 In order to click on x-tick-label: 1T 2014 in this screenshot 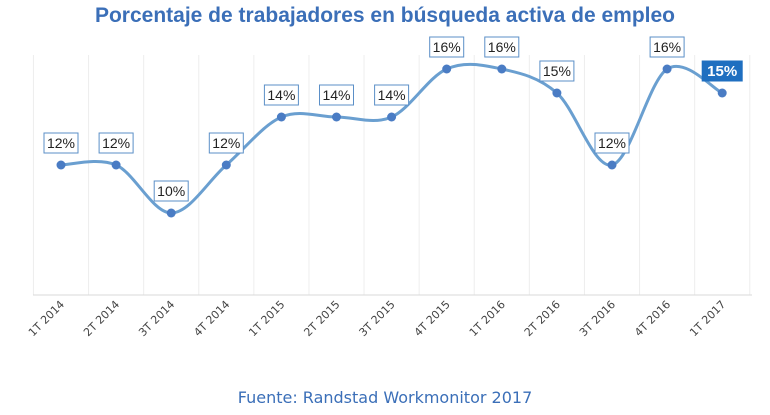, I will do `click(46, 318)`.